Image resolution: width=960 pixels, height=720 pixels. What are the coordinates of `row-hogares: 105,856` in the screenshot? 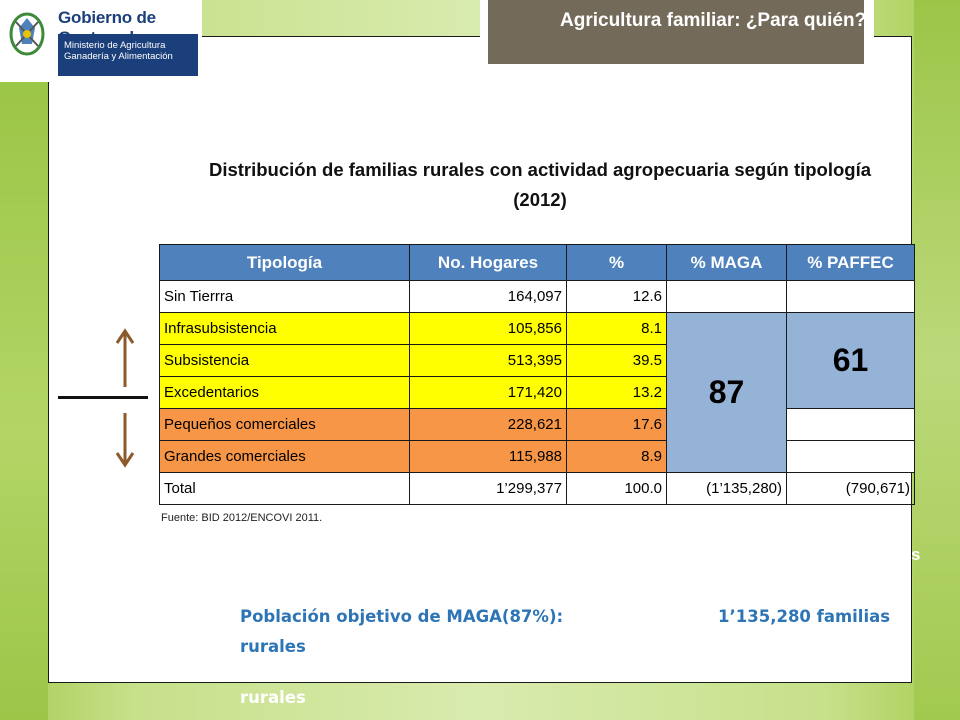 It's located at (488, 328).